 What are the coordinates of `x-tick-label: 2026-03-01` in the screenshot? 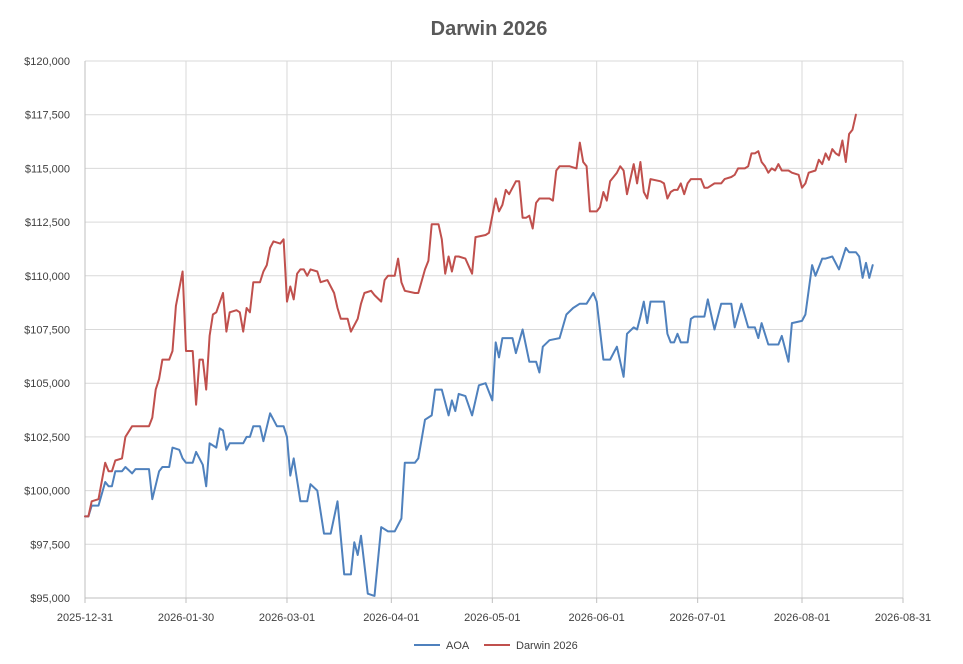 It's located at (287, 618).